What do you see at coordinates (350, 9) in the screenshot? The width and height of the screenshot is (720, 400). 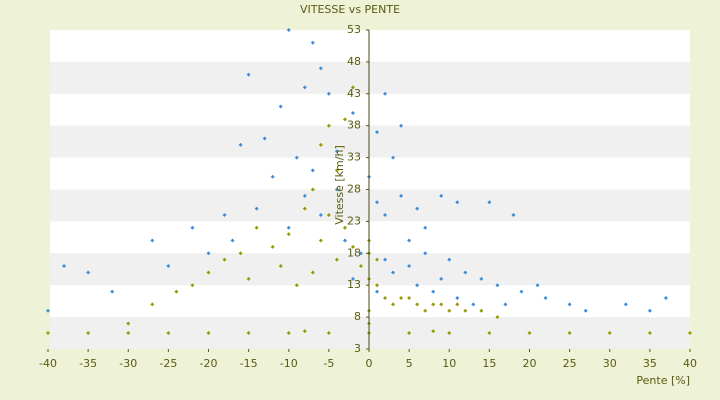 I see `chart-title: VITESSE vs PENTE` at bounding box center [350, 9].